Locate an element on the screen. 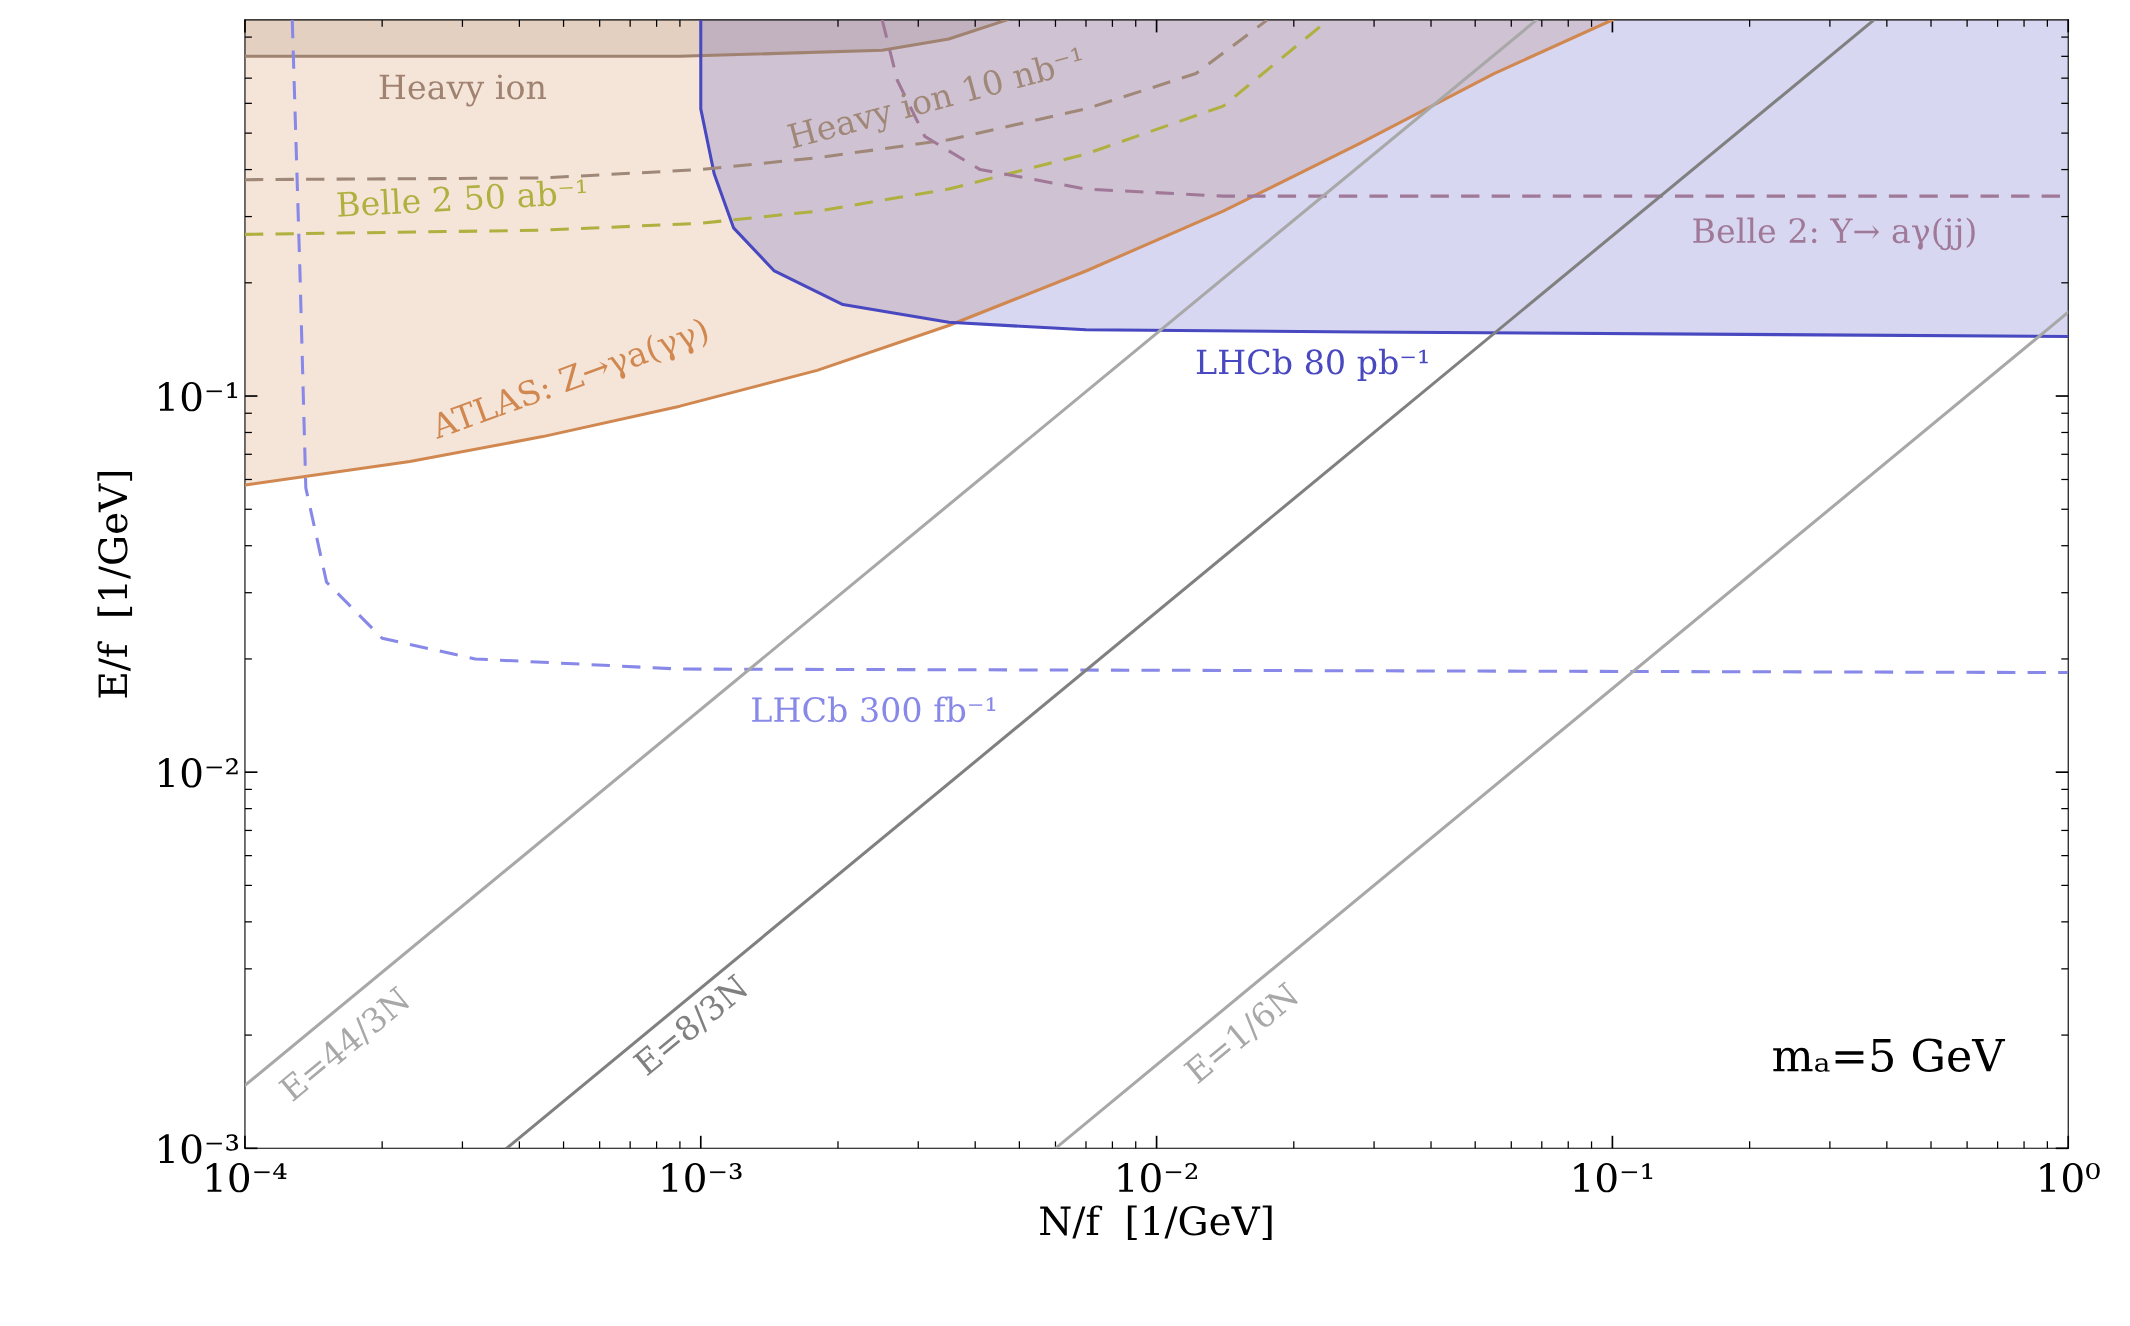 This screenshot has width=2130, height=1326. x-axis-title: N/f [1/GeV] is located at coordinates (1156, 1223).